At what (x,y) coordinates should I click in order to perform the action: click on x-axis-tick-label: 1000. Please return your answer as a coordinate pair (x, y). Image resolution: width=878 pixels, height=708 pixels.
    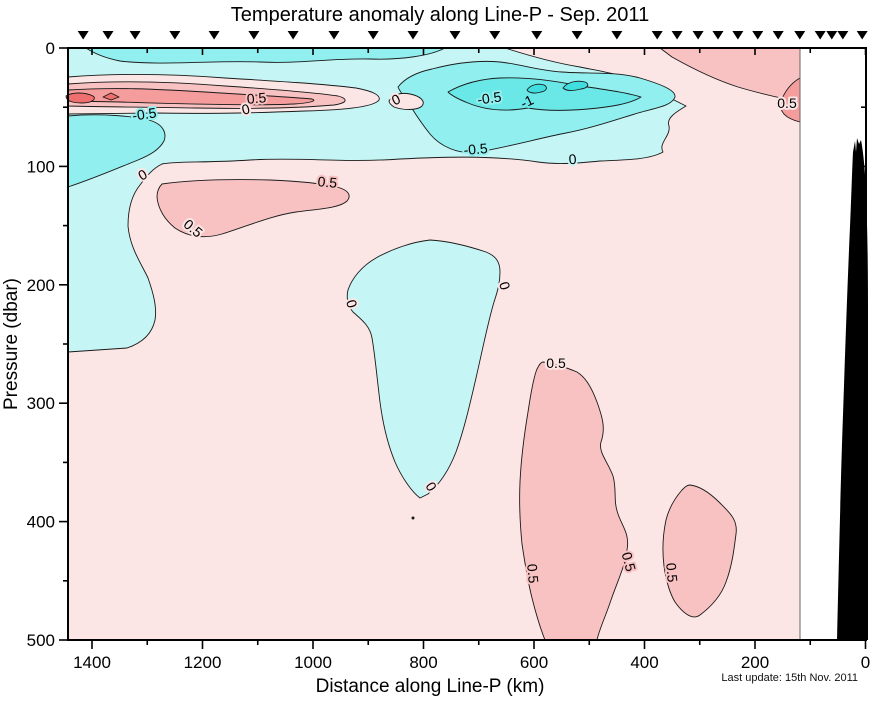
    Looking at the image, I should click on (313, 662).